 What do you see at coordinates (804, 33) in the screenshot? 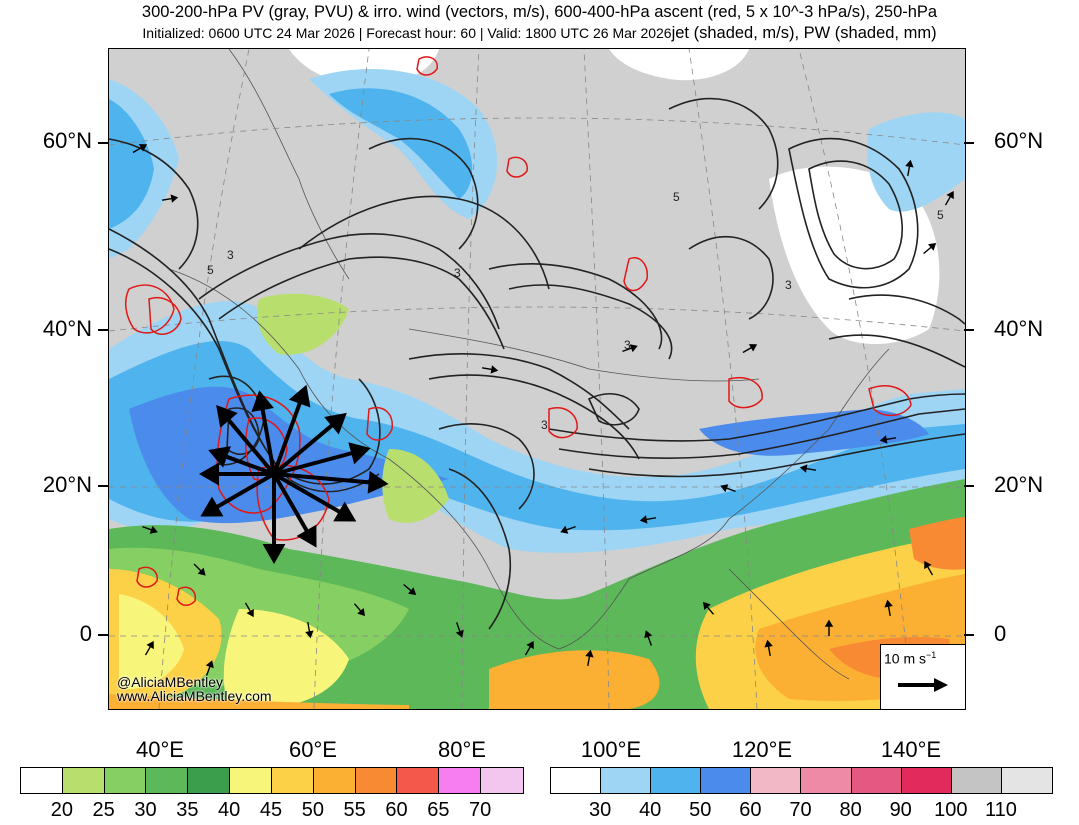
I see `title-jet-tail: jet (shaded, m/s), PW (shaded, mm)` at bounding box center [804, 33].